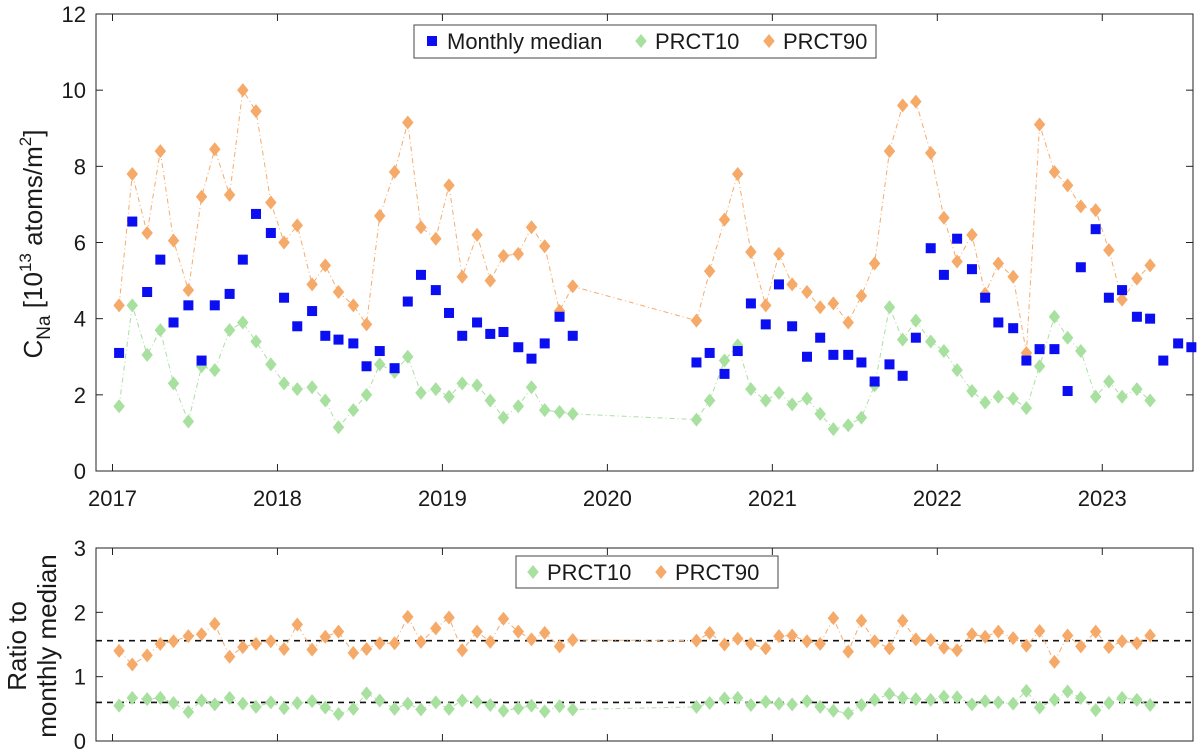 The height and width of the screenshot is (752, 1200). Describe the element at coordinates (80, 166) in the screenshot. I see `y-tick-label: 8` at that location.